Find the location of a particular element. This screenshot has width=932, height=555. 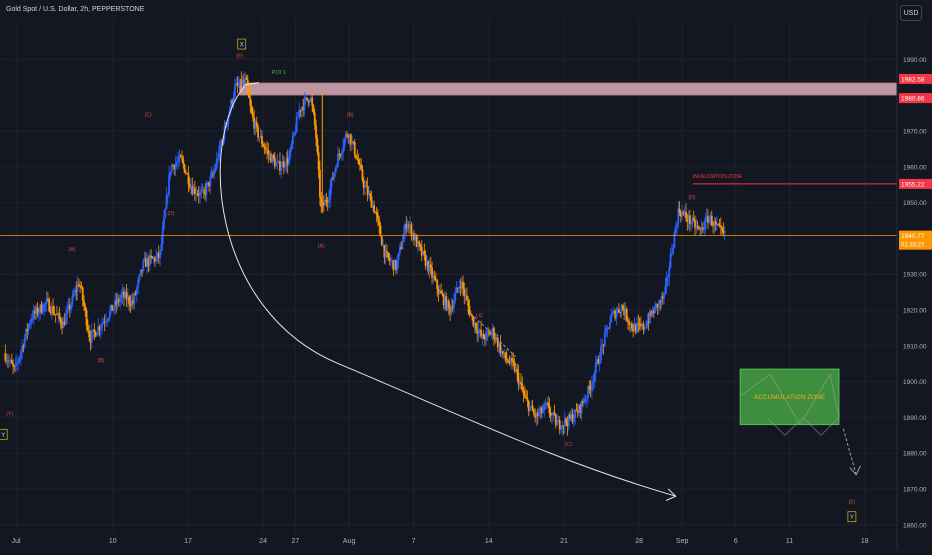

x-tick-label: 10 is located at coordinates (113, 541).